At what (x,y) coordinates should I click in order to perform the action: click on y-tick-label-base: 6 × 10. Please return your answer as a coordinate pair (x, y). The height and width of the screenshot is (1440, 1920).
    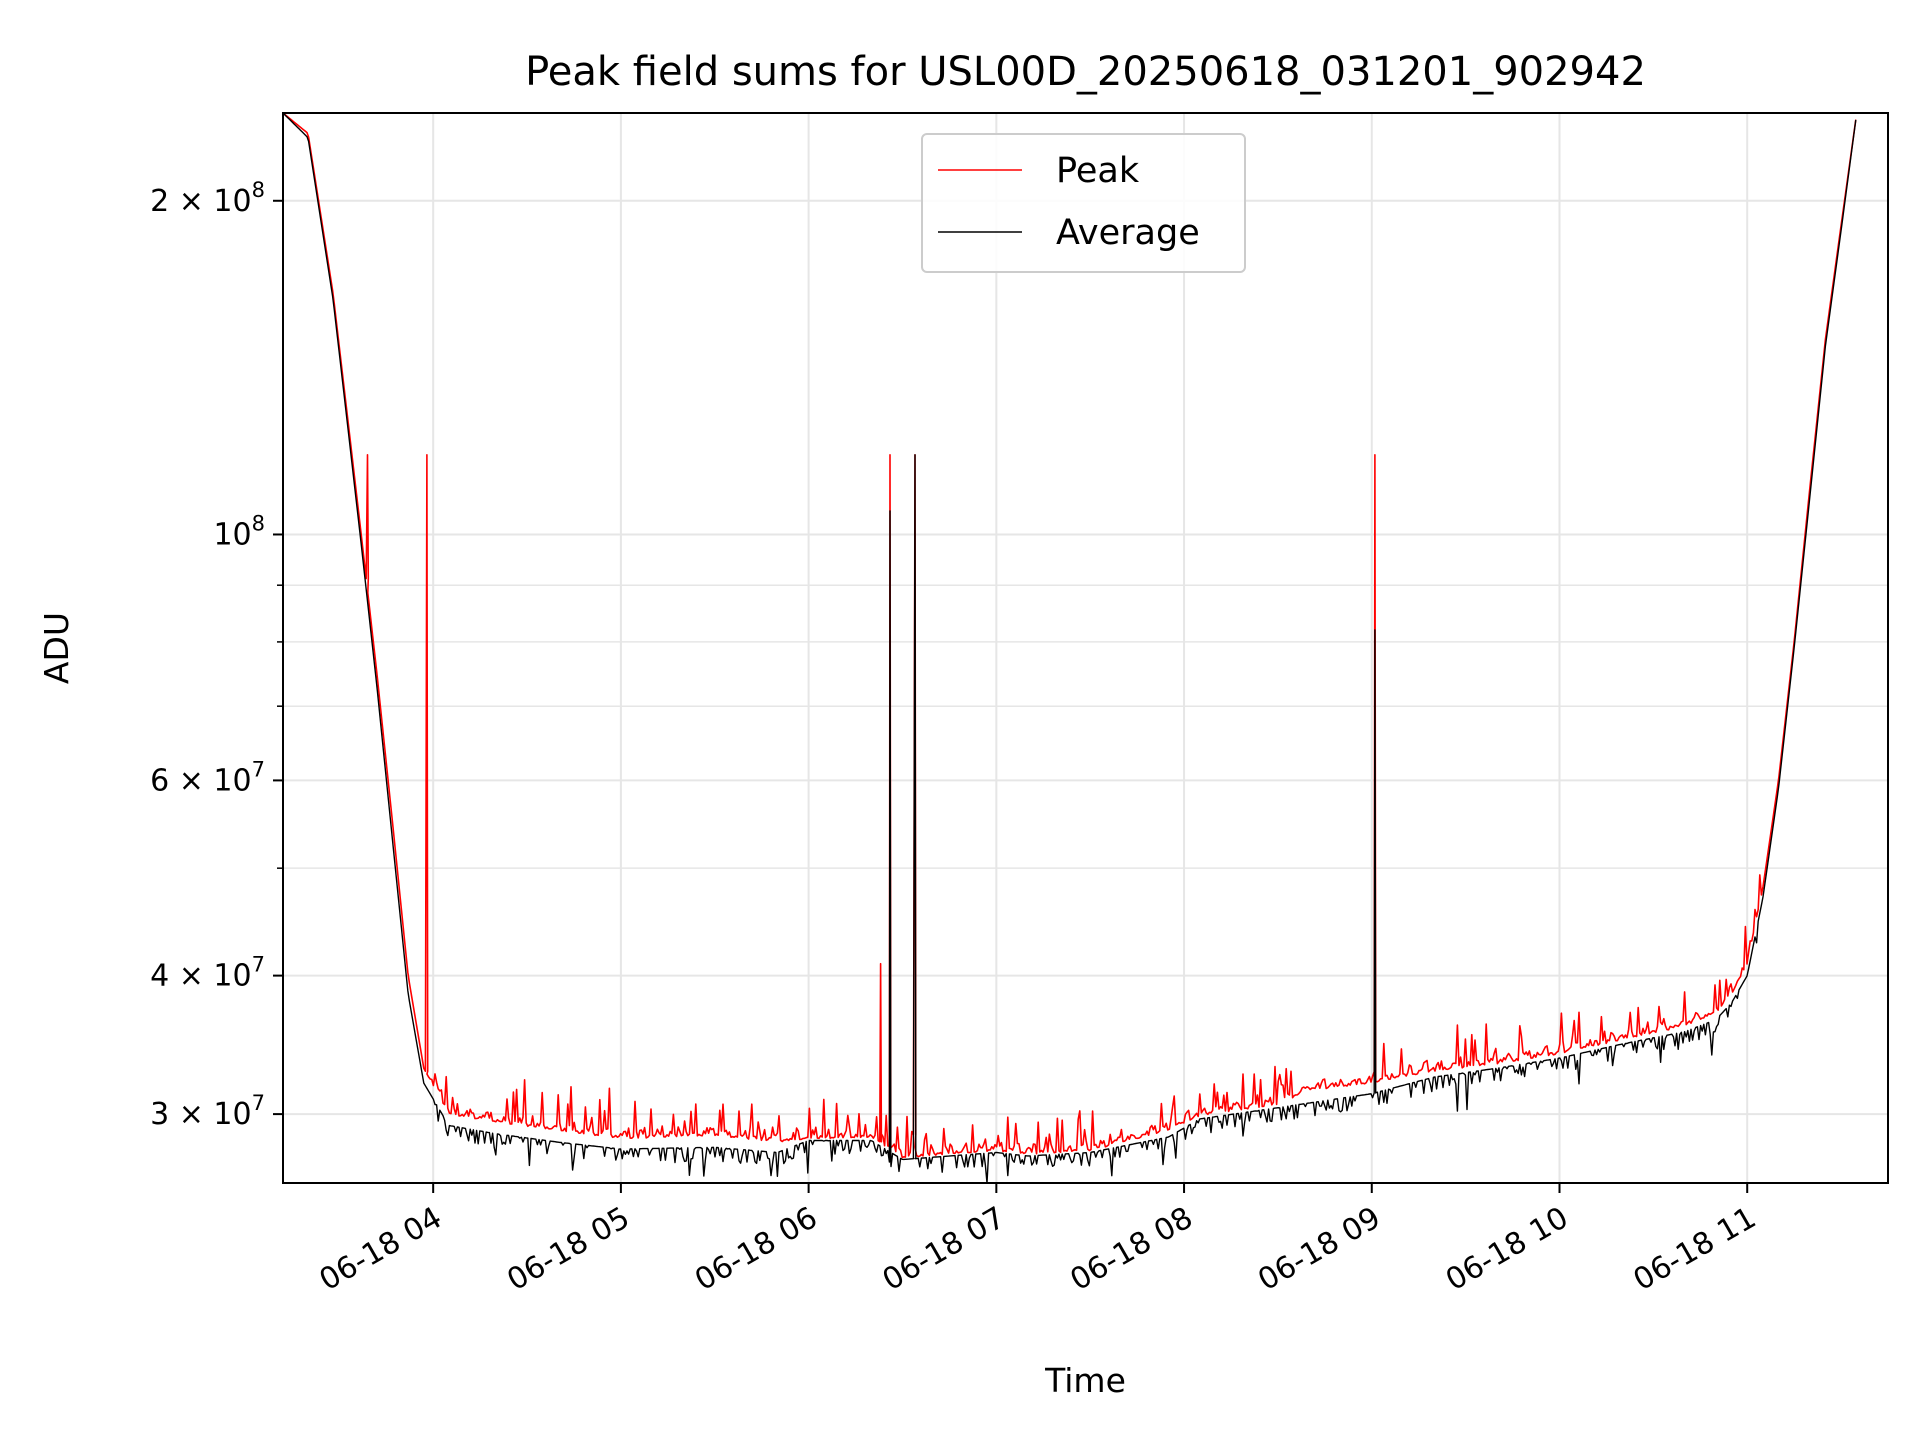
    Looking at the image, I should click on (200, 780).